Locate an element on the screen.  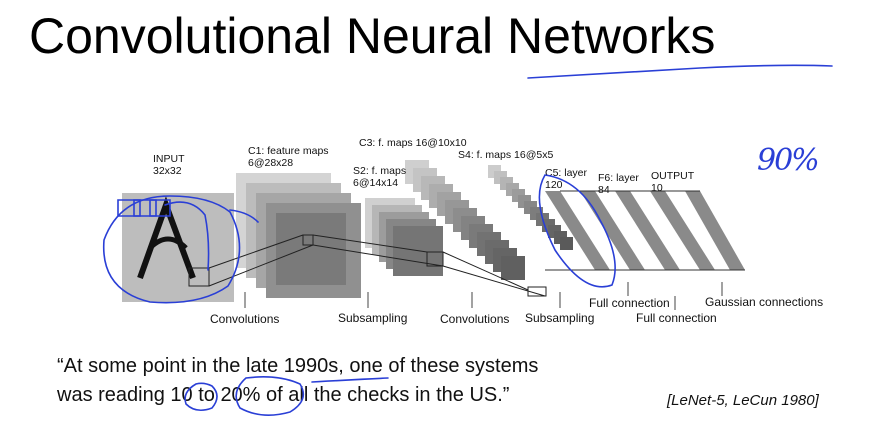
input-image is located at coordinates (178, 247).